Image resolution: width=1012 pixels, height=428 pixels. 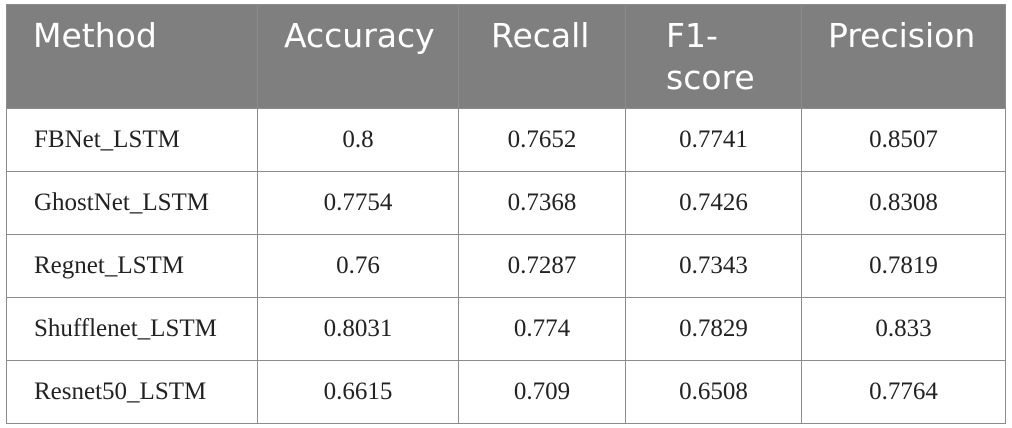 I want to click on cell-f1-score: 0.6508, so click(x=713, y=392).